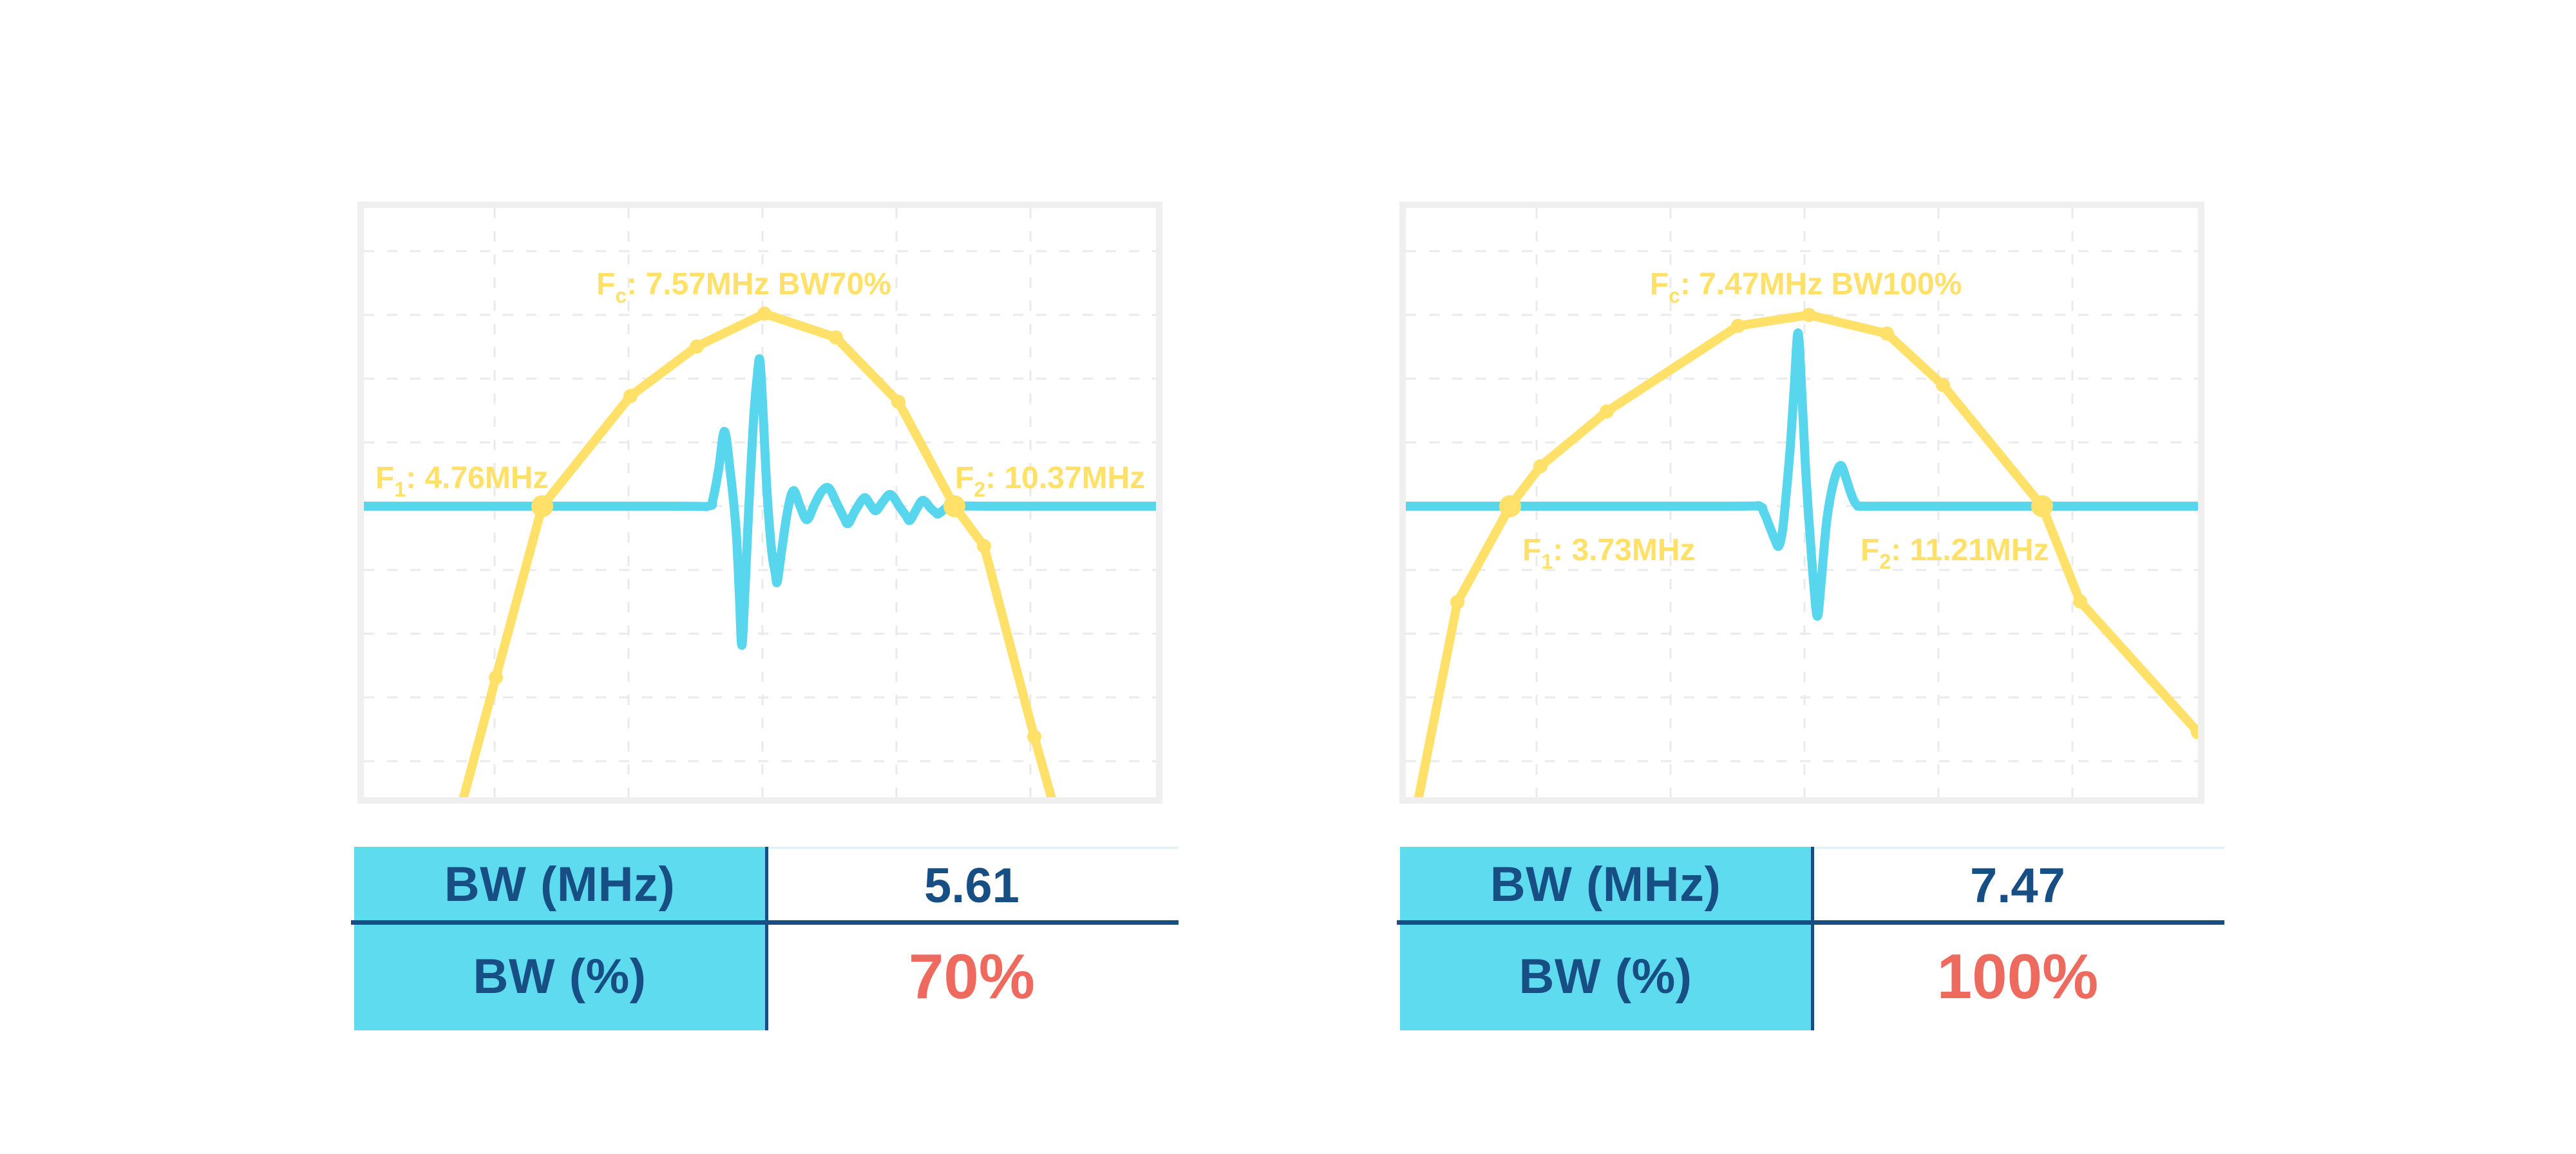  Describe the element at coordinates (1050, 481) in the screenshot. I see `f2-label: F2: 10.37MHz` at that location.